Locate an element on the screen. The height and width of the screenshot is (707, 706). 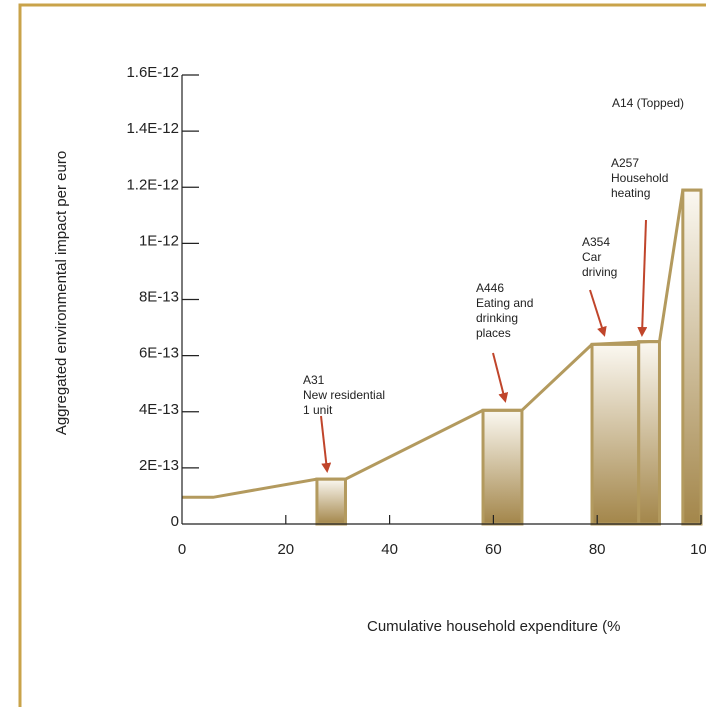
bar-a257 is located at coordinates (649, 433).